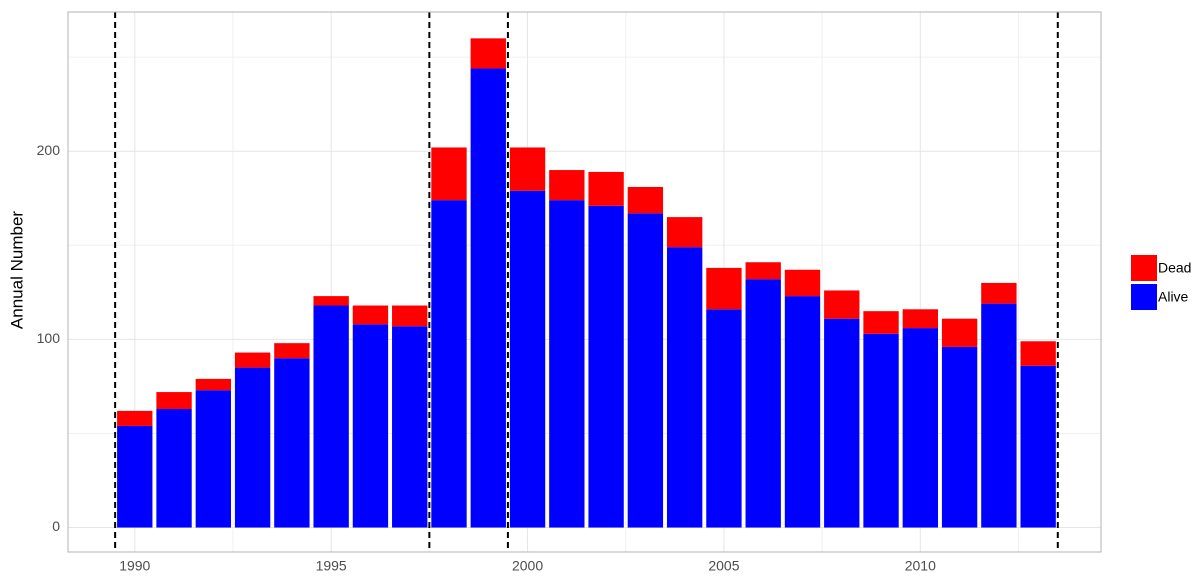 This screenshot has height=578, width=1201. I want to click on x-tick-label: 1990, so click(134, 565).